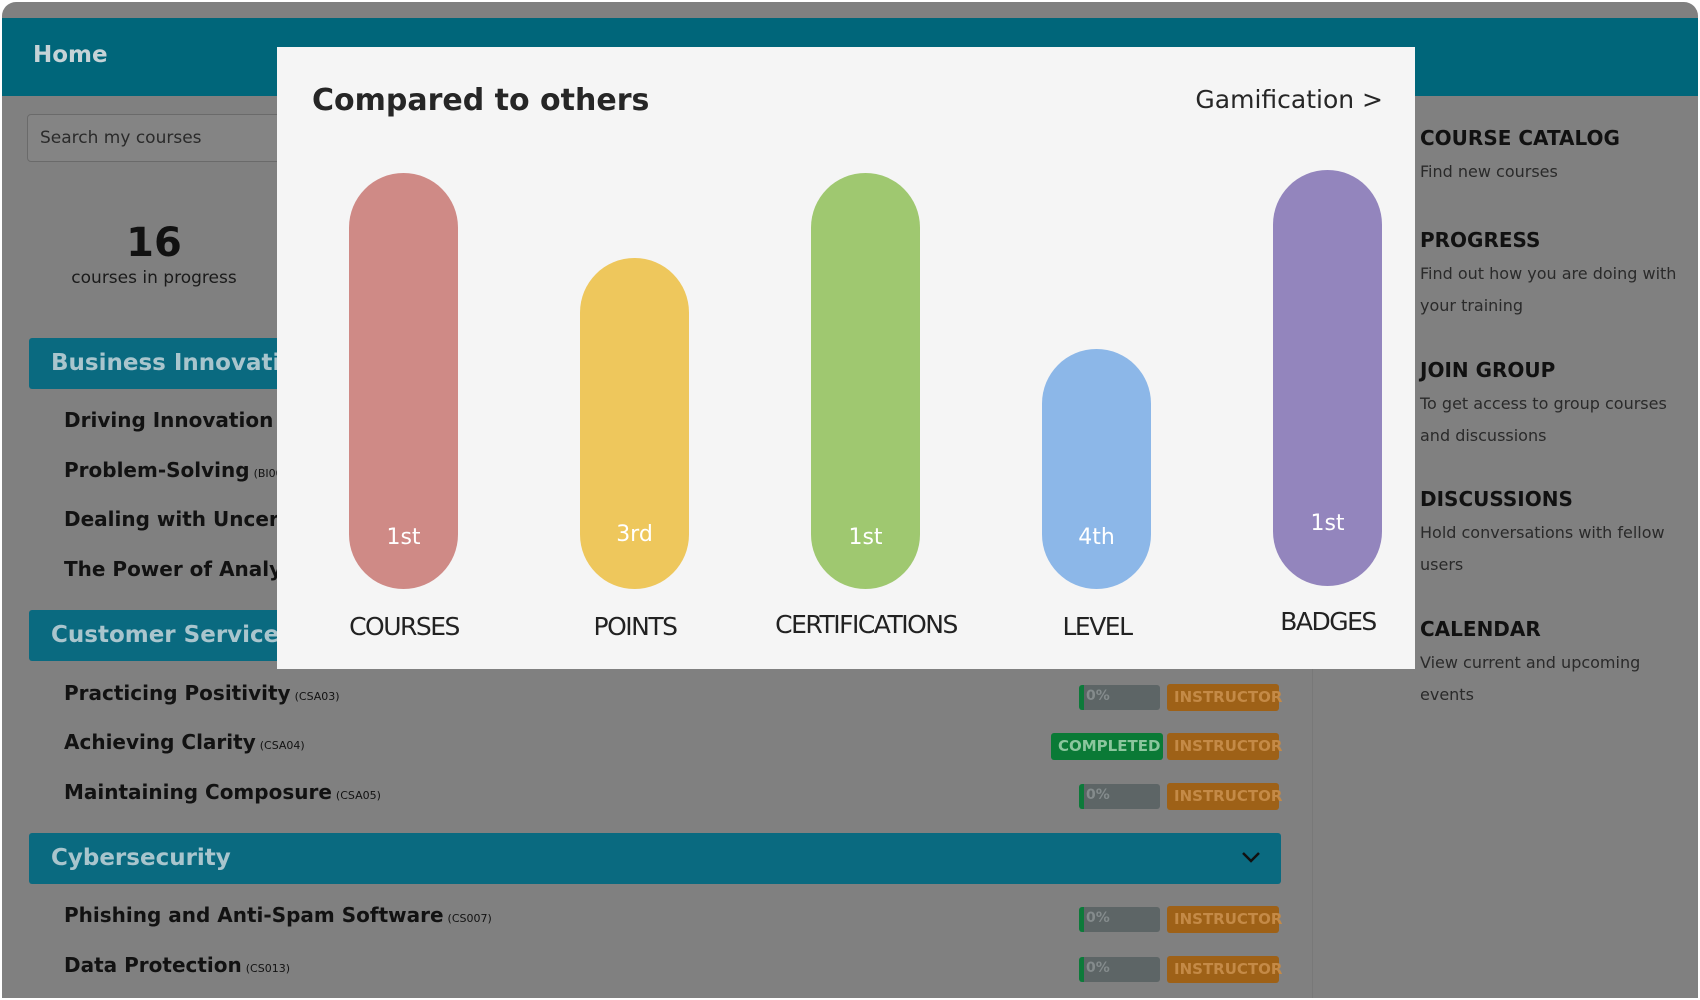  I want to click on course-name: Data Protection (CS013), so click(177, 965).